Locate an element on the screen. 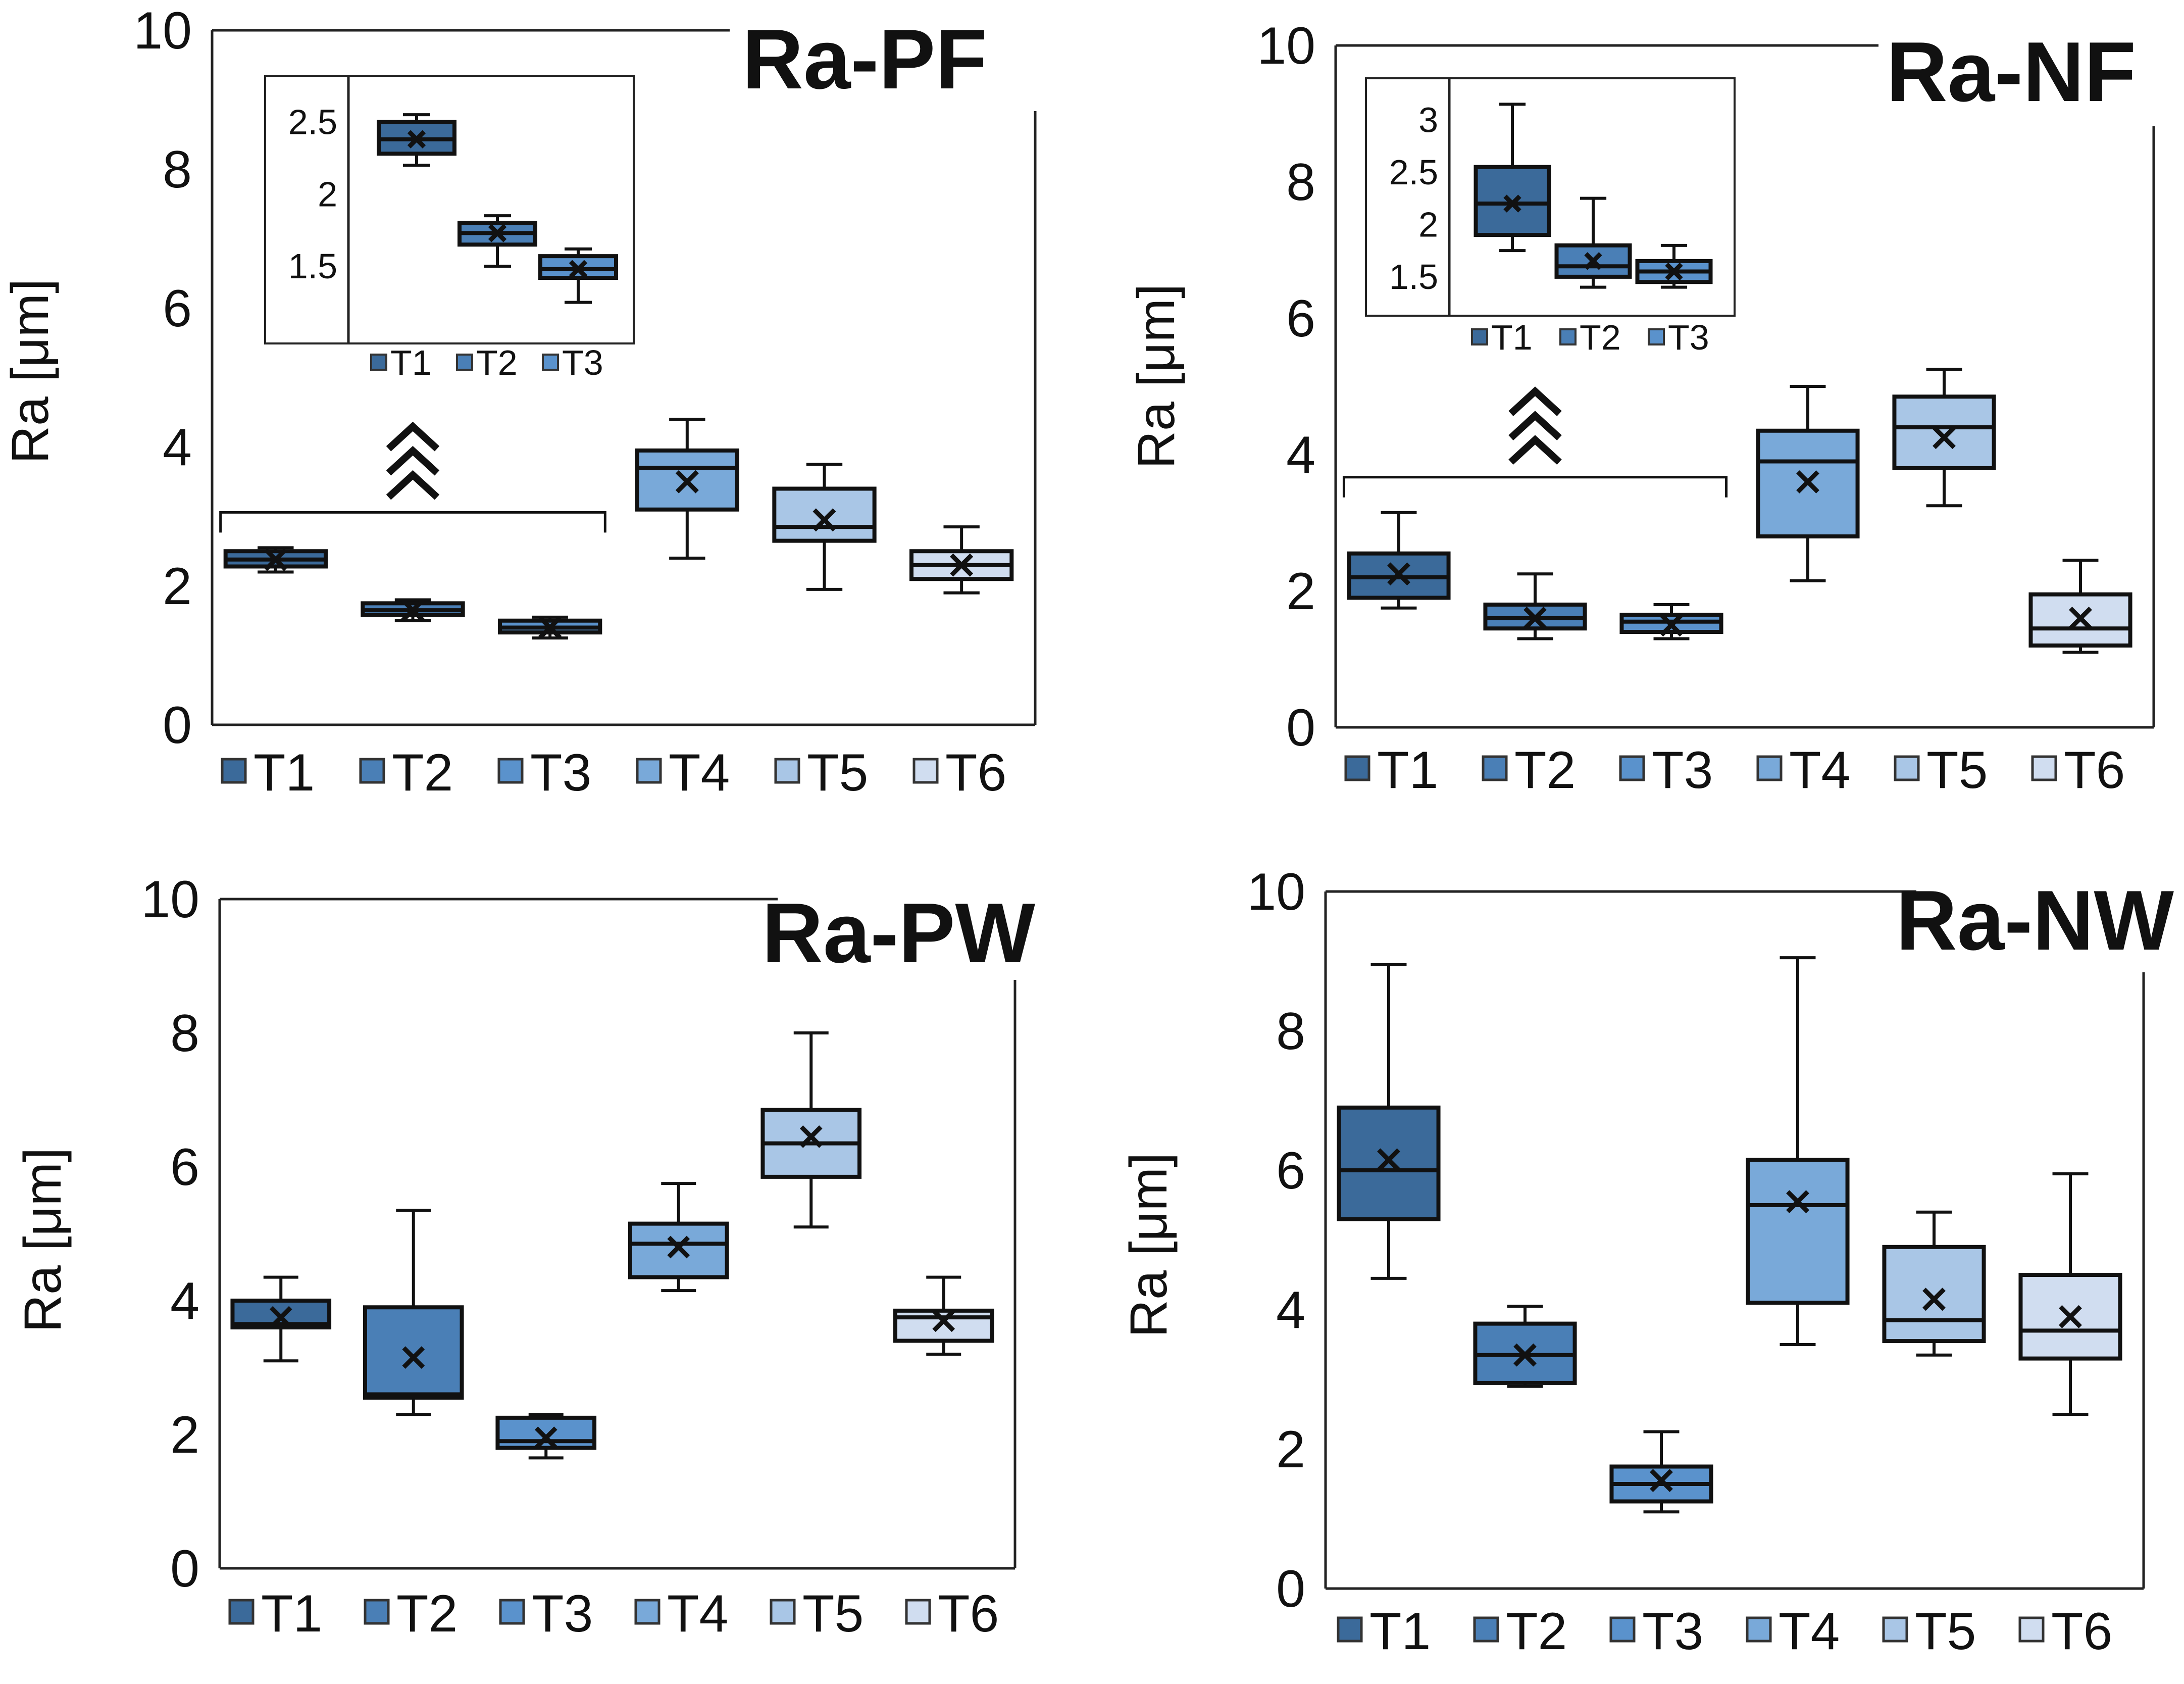 The image size is (2184, 1684). legend-label: T1 is located at coordinates (1400, 1631).